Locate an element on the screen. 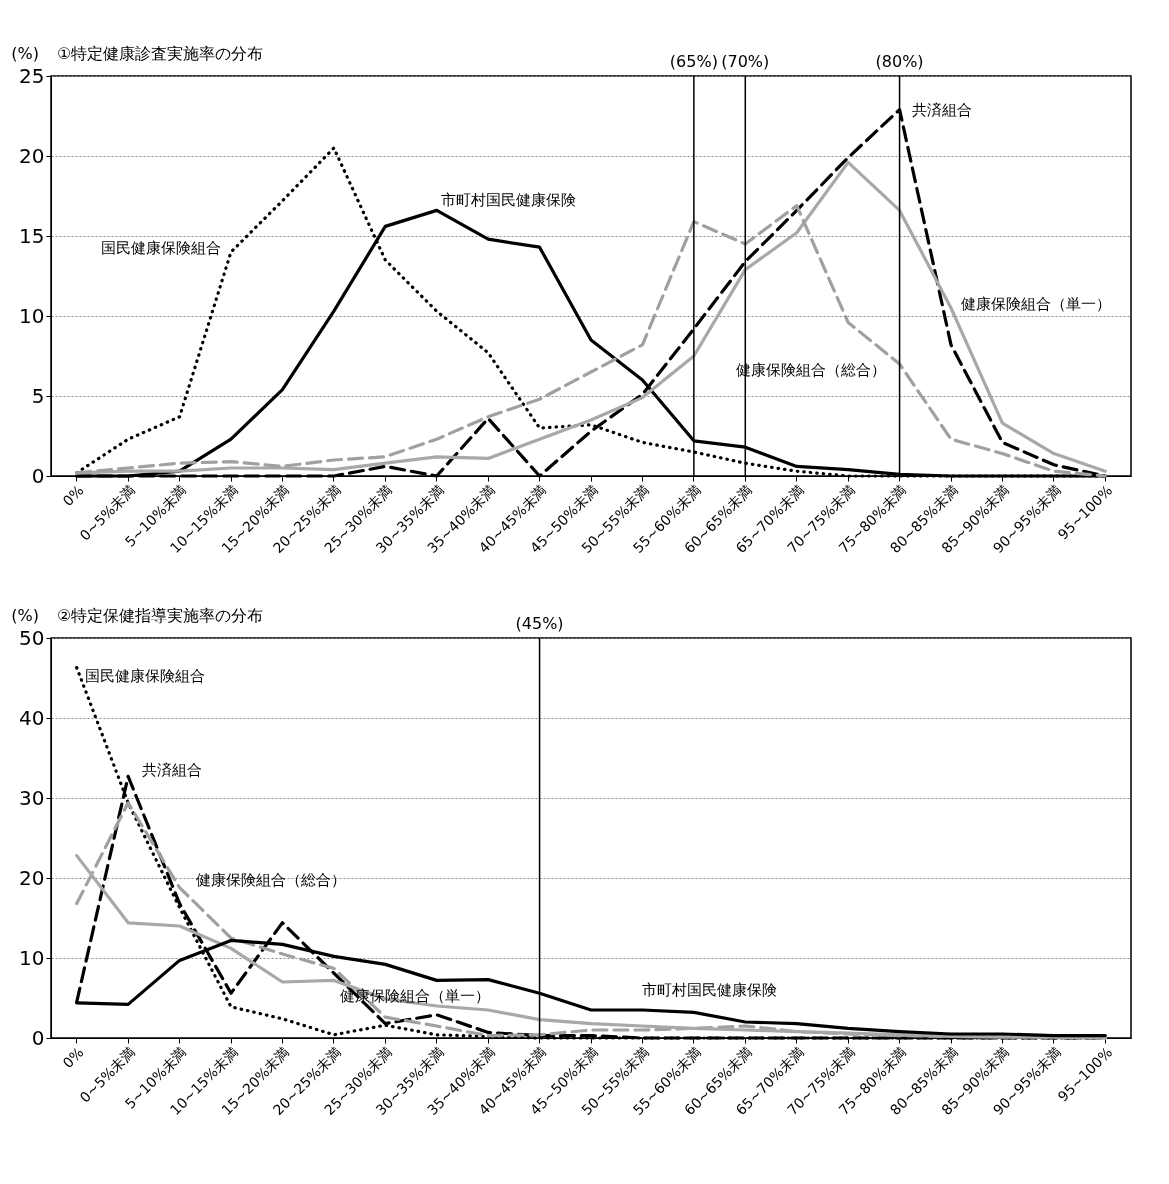 The width and height of the screenshot is (1169, 1184). chart-title: ①特定健康診査実施率の分布 is located at coordinates (160, 53).